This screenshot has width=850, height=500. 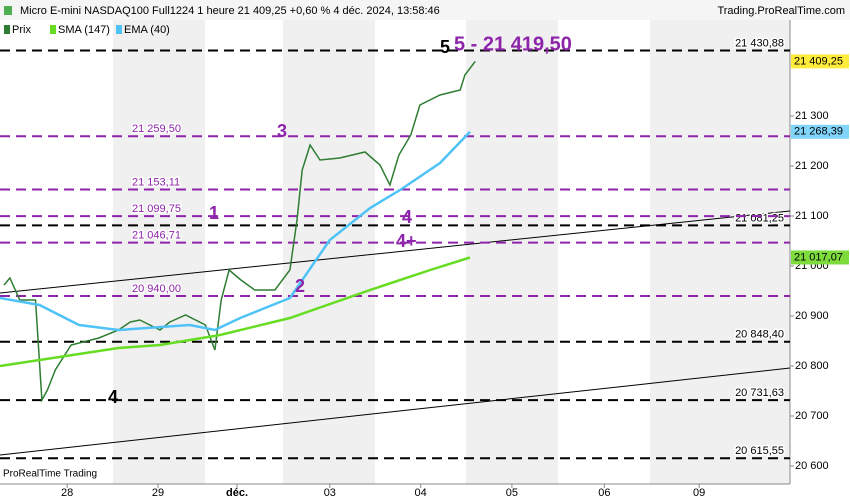 What do you see at coordinates (699, 493) in the screenshot?
I see `x-tick-label: 09` at bounding box center [699, 493].